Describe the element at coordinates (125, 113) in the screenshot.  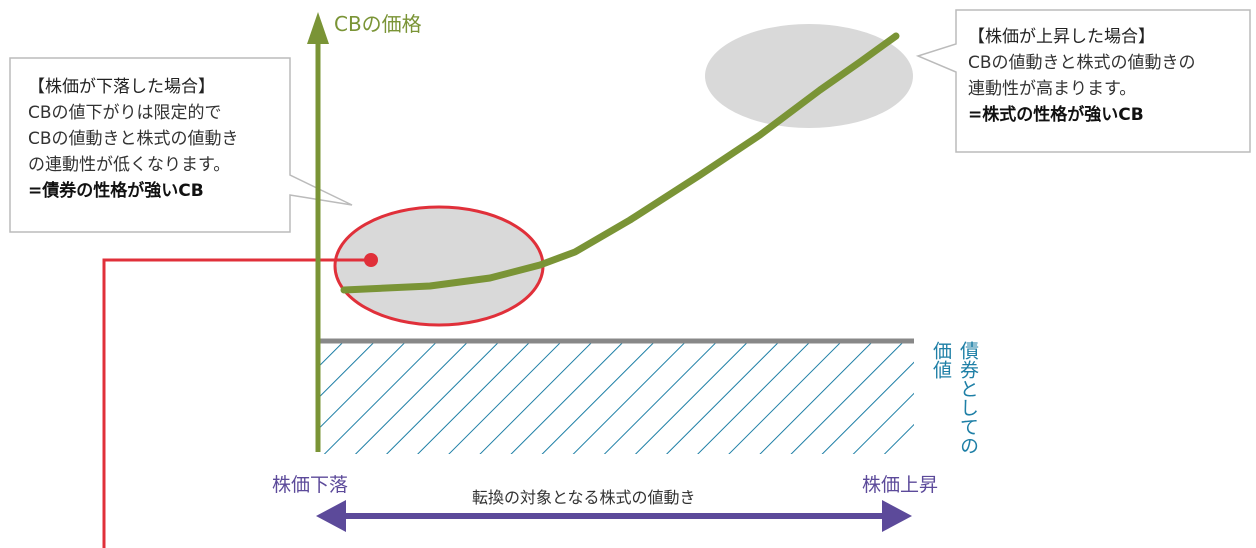
I see `left-callout-line: CBの値下がりは限定的で` at that location.